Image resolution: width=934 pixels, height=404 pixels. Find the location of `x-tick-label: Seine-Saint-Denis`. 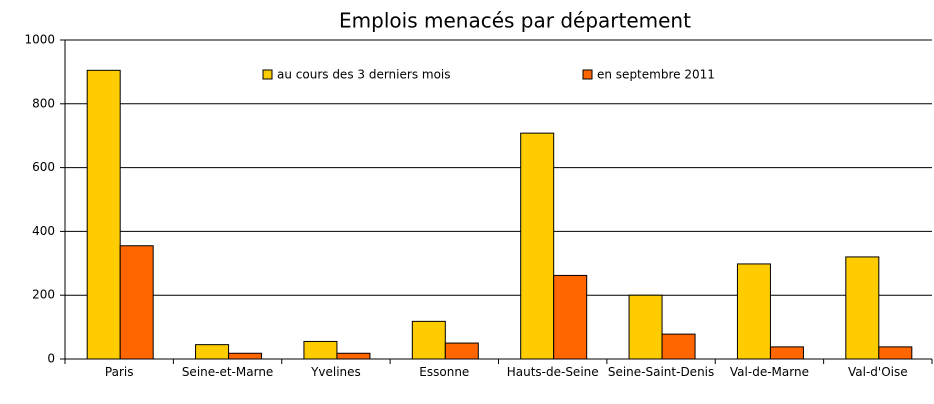

x-tick-label: Seine-Saint-Denis is located at coordinates (661, 372).